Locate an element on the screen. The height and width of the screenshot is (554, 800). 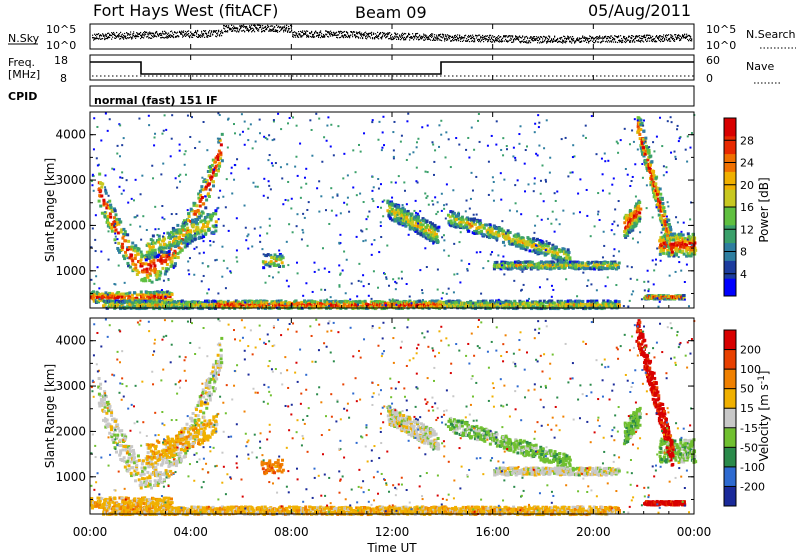
date-title: 05/Aug/2011 is located at coordinates (639, 10).